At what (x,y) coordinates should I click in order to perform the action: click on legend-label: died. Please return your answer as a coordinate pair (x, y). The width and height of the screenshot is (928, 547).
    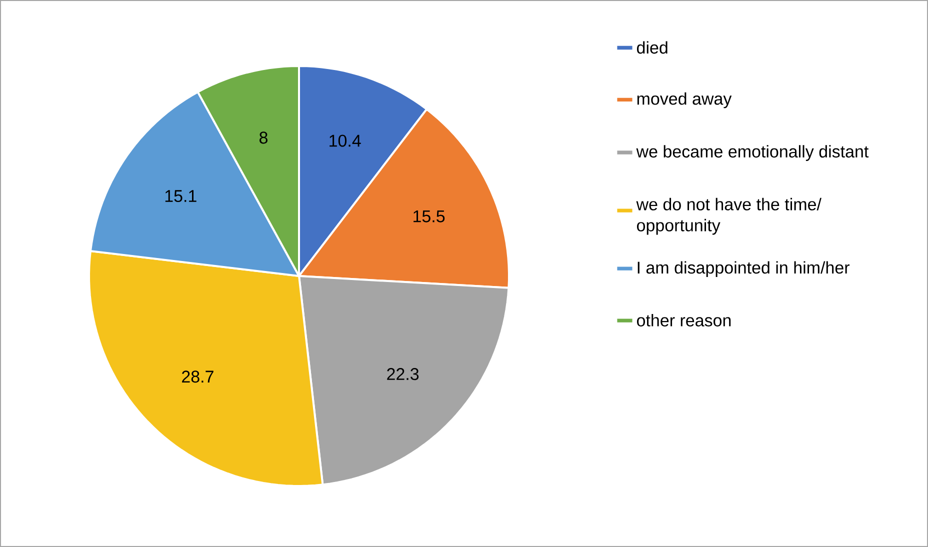
    Looking at the image, I should click on (652, 47).